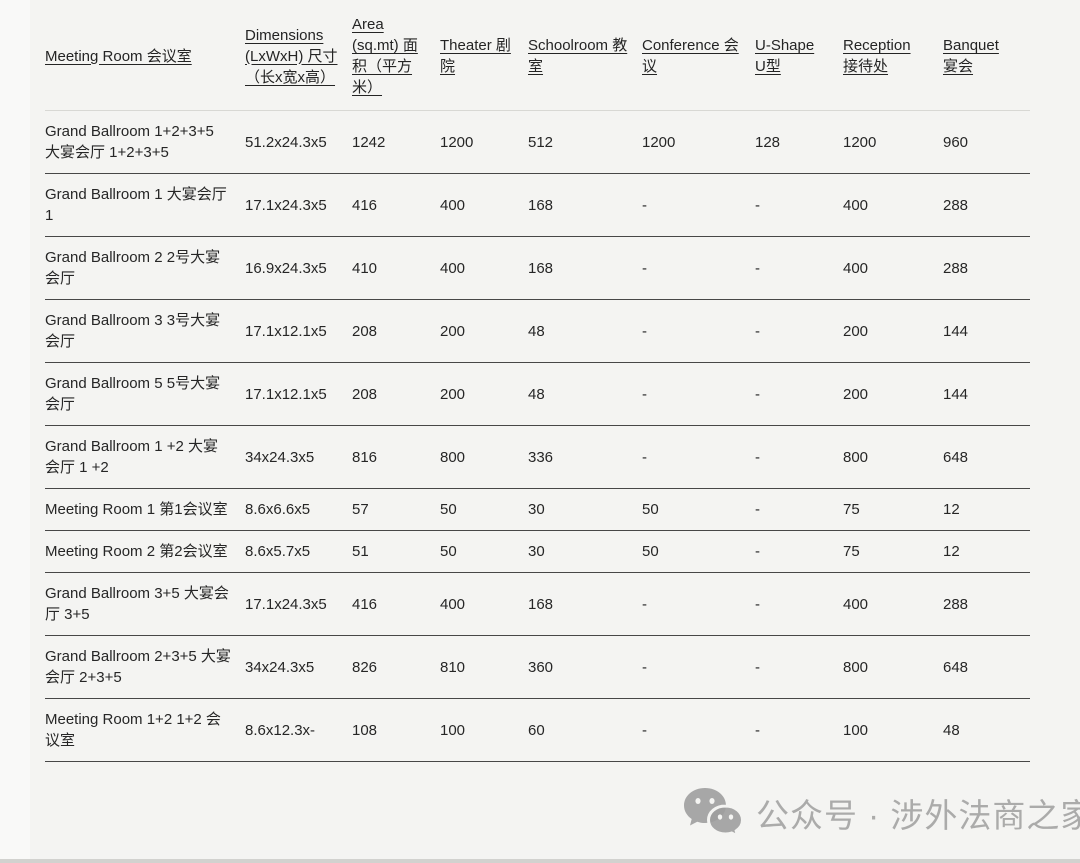 The height and width of the screenshot is (863, 1080). What do you see at coordinates (698, 56) in the screenshot?
I see `col-header-conference: Conference 会议` at bounding box center [698, 56].